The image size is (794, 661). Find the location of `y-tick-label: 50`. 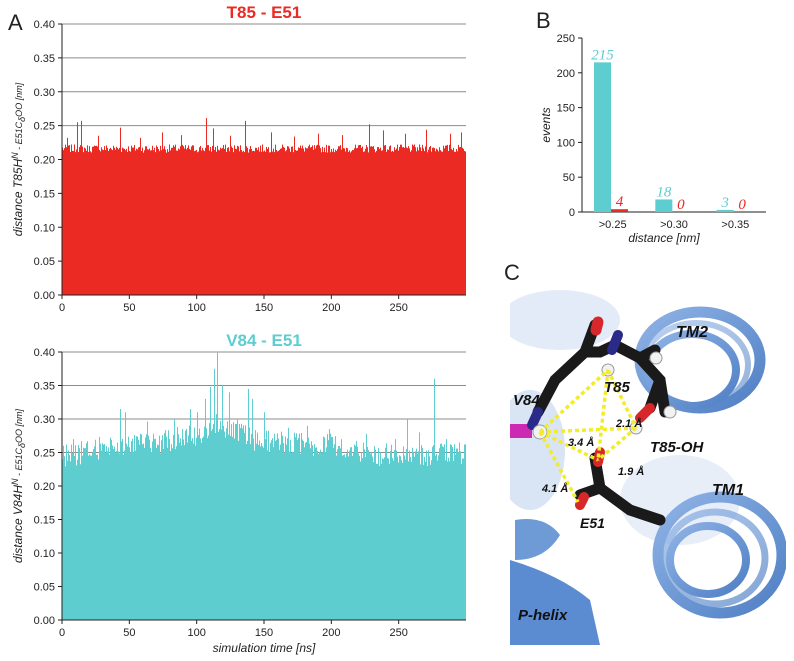

y-tick-label: 50 is located at coordinates (569, 178).